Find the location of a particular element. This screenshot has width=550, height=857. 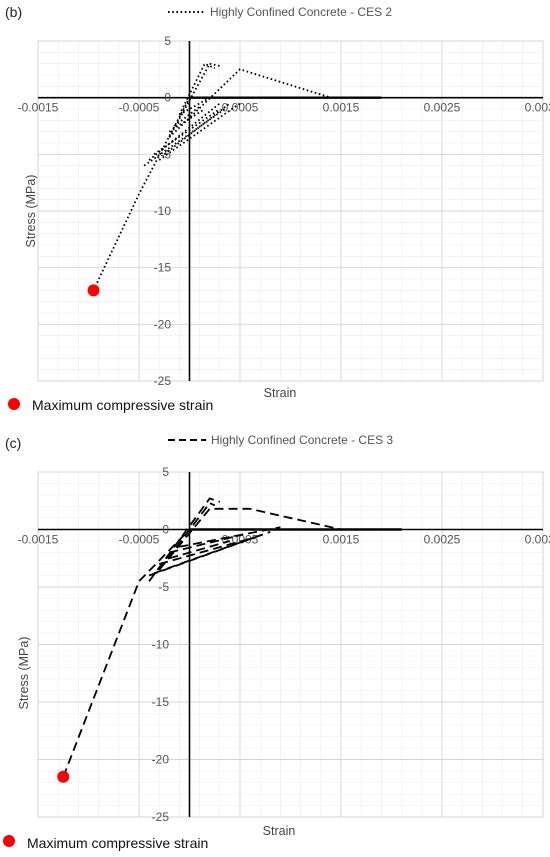

x-axis-title-b: Strain is located at coordinates (280, 393).